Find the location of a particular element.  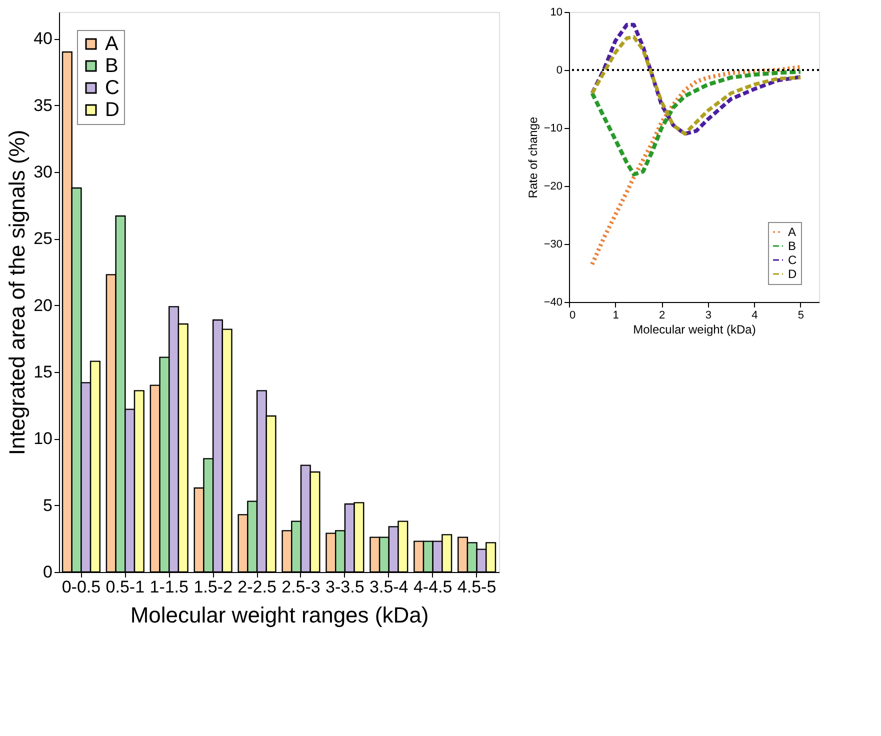

x-tick-label: 4.5-5 is located at coordinates (476, 587).